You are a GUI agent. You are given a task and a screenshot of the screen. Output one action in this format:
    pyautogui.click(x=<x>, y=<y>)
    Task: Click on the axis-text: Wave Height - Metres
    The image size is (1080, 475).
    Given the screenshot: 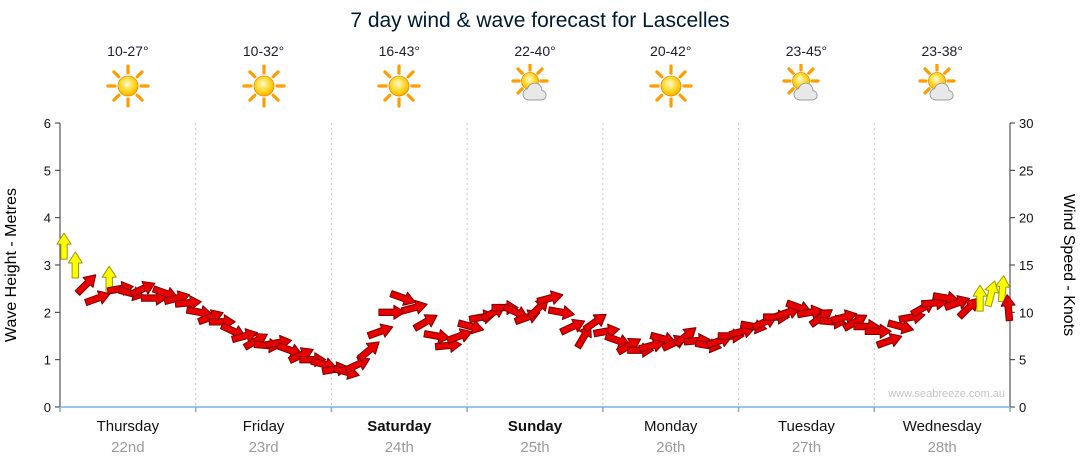 What is the action you would take?
    pyautogui.click(x=11, y=265)
    